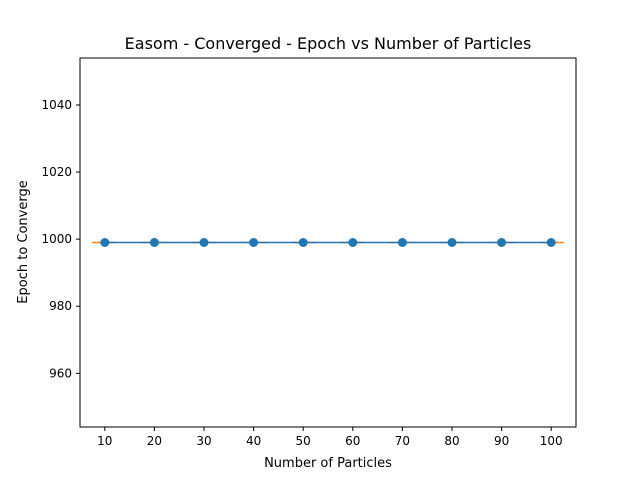  I want to click on x-tick-label: 80, so click(451, 441).